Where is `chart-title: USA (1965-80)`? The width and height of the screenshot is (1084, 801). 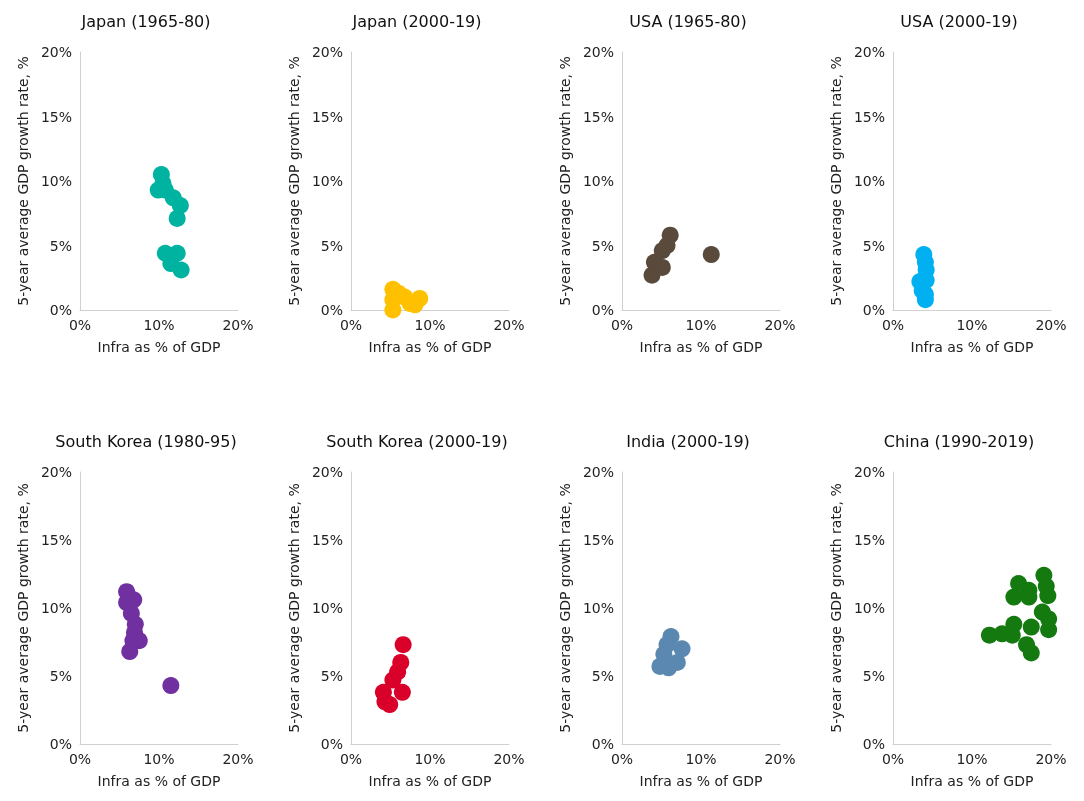 chart-title: USA (1965-80) is located at coordinates (688, 21).